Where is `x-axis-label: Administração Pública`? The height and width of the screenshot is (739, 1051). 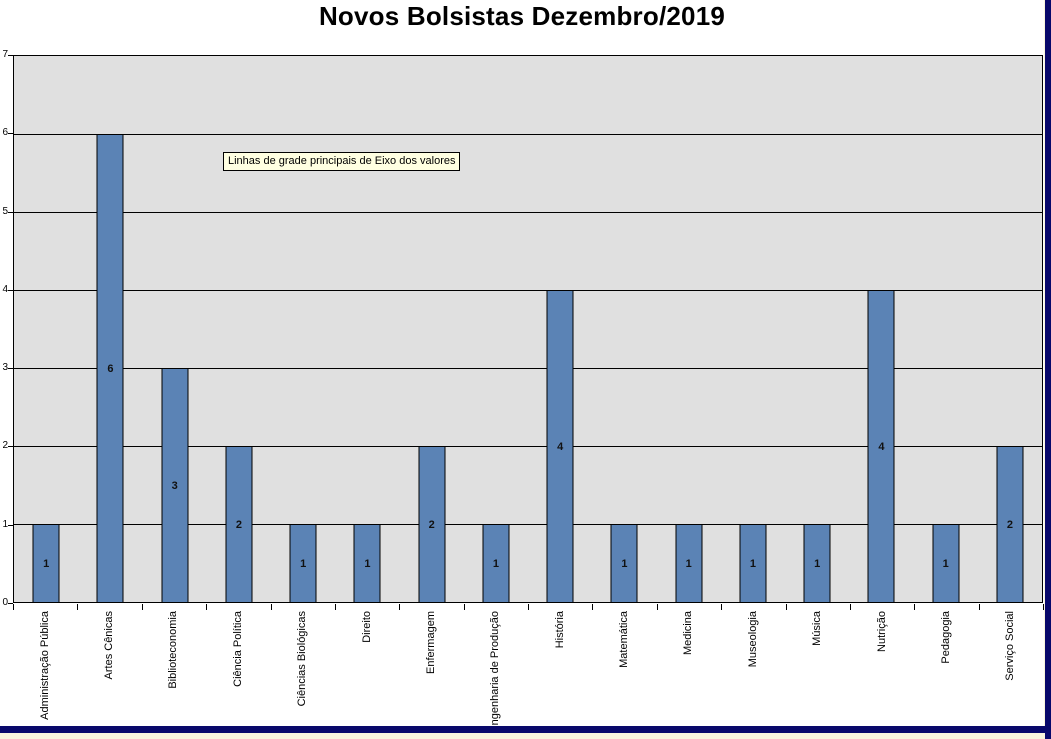
x-axis-label: Administração Pública is located at coordinates (44, 665).